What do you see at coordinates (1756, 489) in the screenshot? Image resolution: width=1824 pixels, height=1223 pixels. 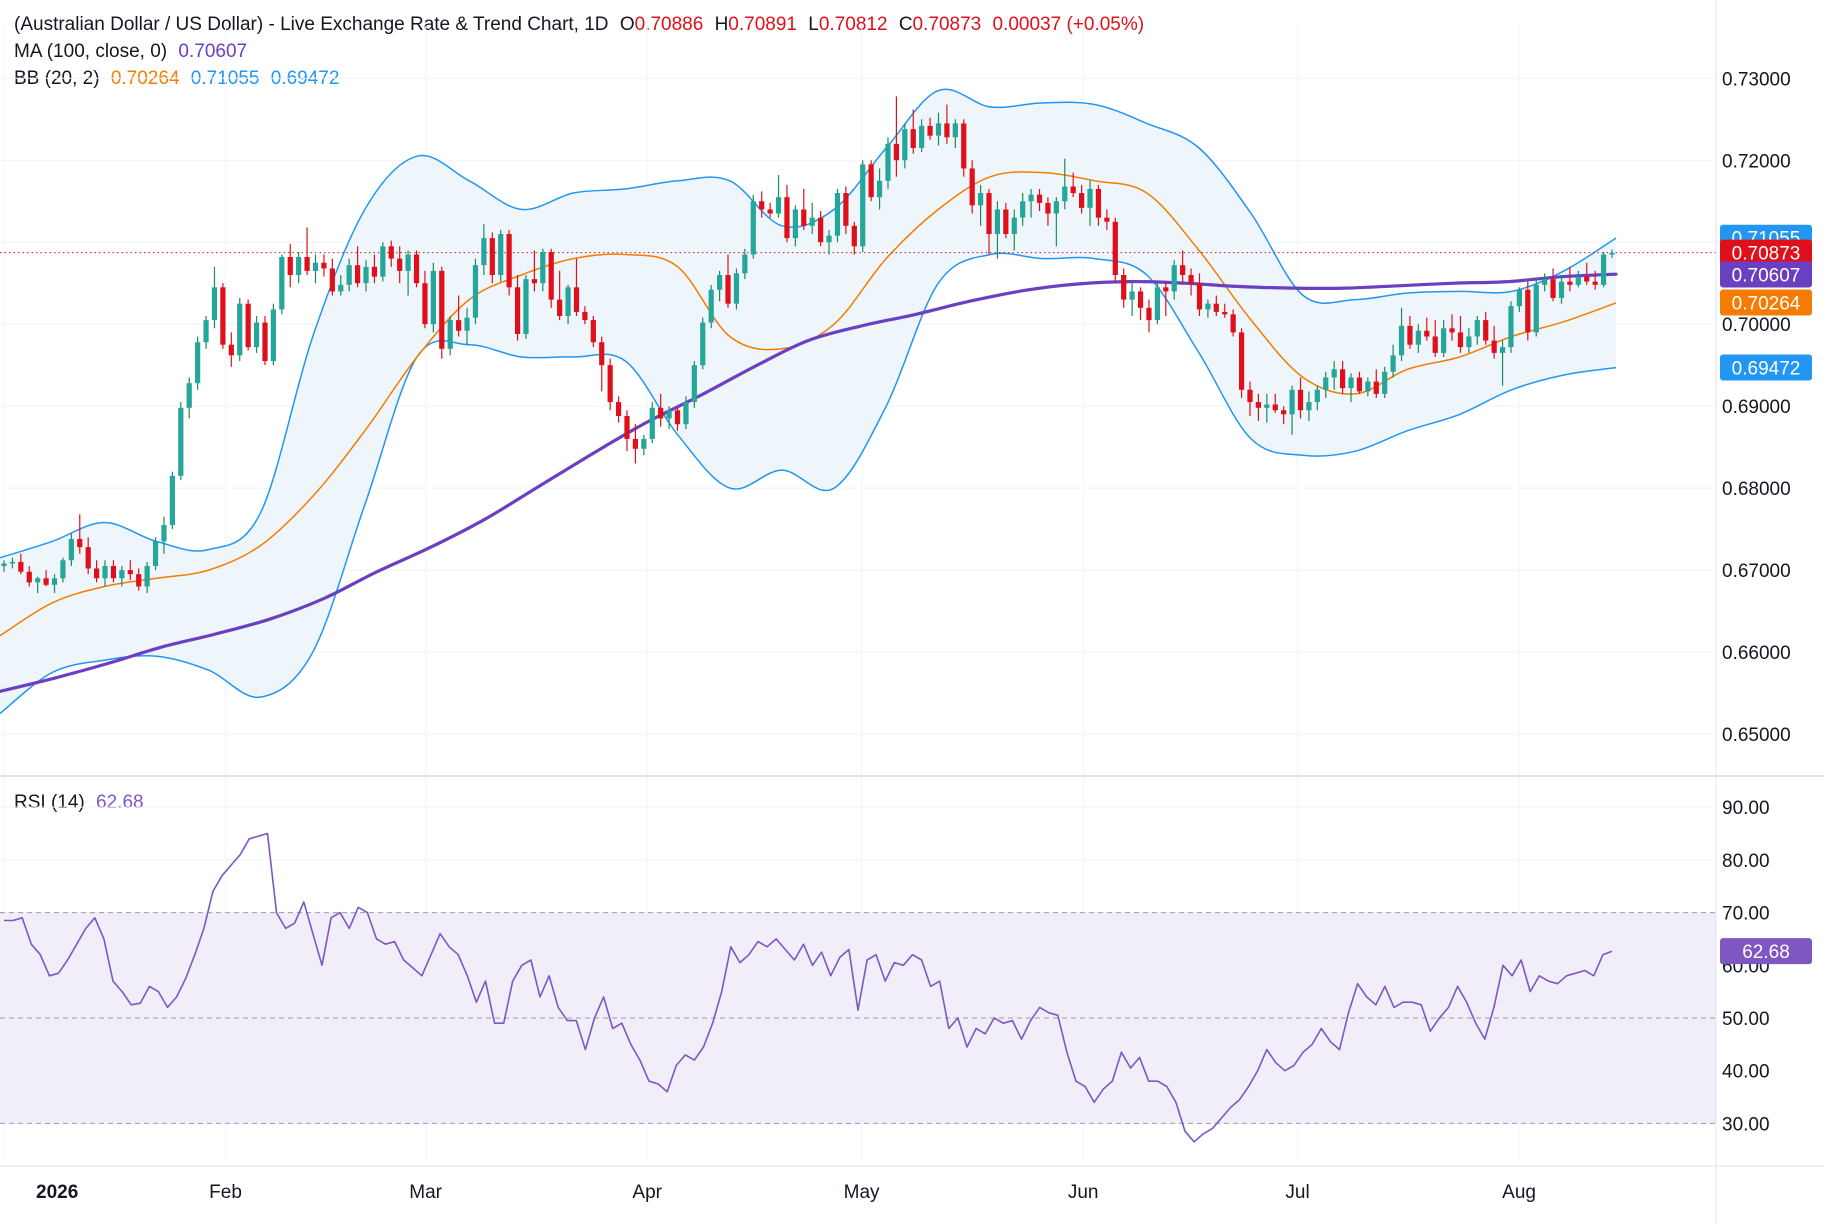 I see `price-tick-label: 0.68000` at bounding box center [1756, 489].